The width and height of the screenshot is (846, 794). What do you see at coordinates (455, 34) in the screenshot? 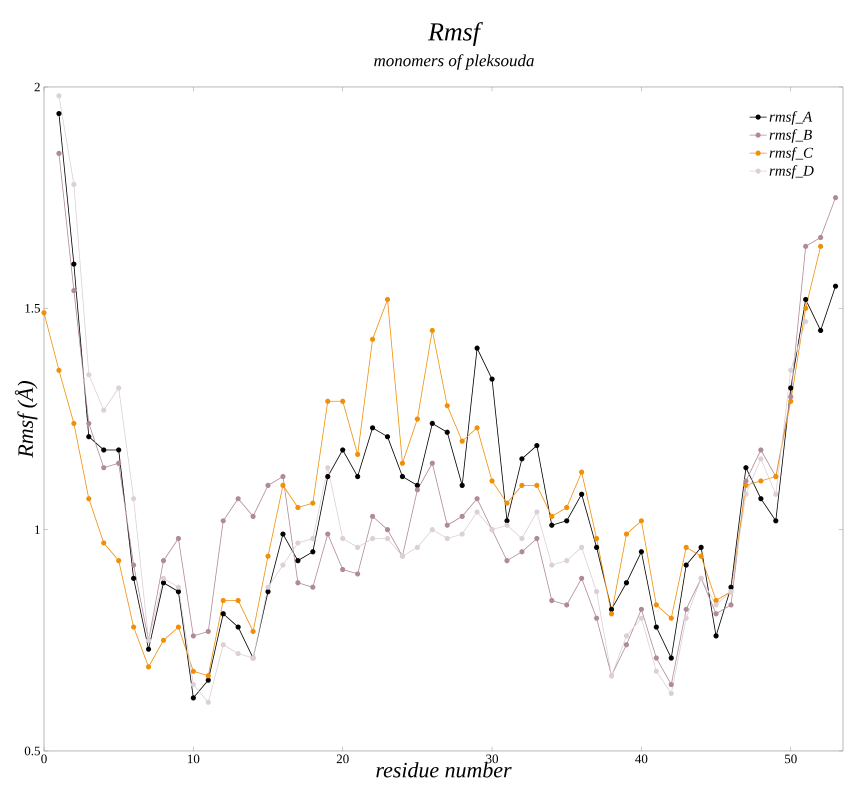
I see `chart-title: Rmsf` at bounding box center [455, 34].